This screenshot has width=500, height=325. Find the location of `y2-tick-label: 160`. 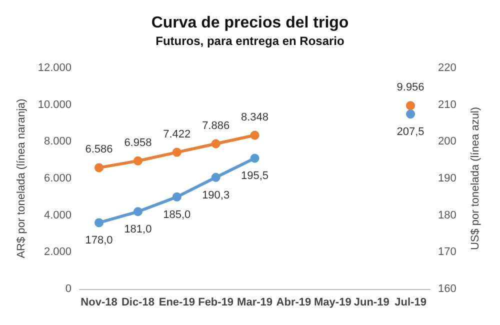

y2-tick-label: 160 is located at coordinates (447, 289).